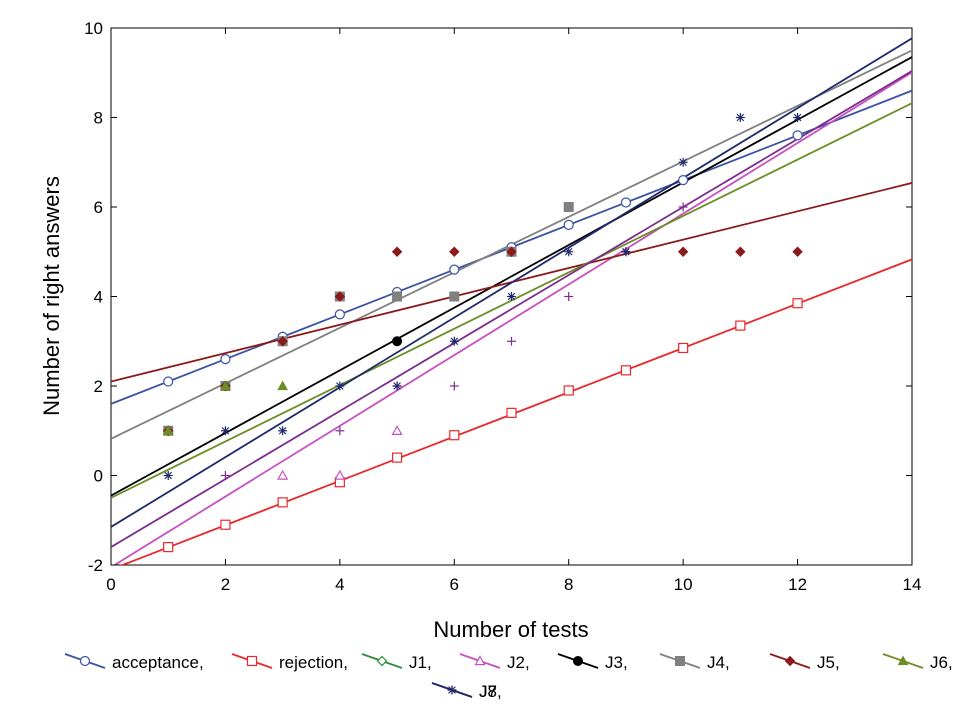 The height and width of the screenshot is (721, 963). Describe the element at coordinates (382, 661) in the screenshot. I see `legend-marker-j1` at that location.